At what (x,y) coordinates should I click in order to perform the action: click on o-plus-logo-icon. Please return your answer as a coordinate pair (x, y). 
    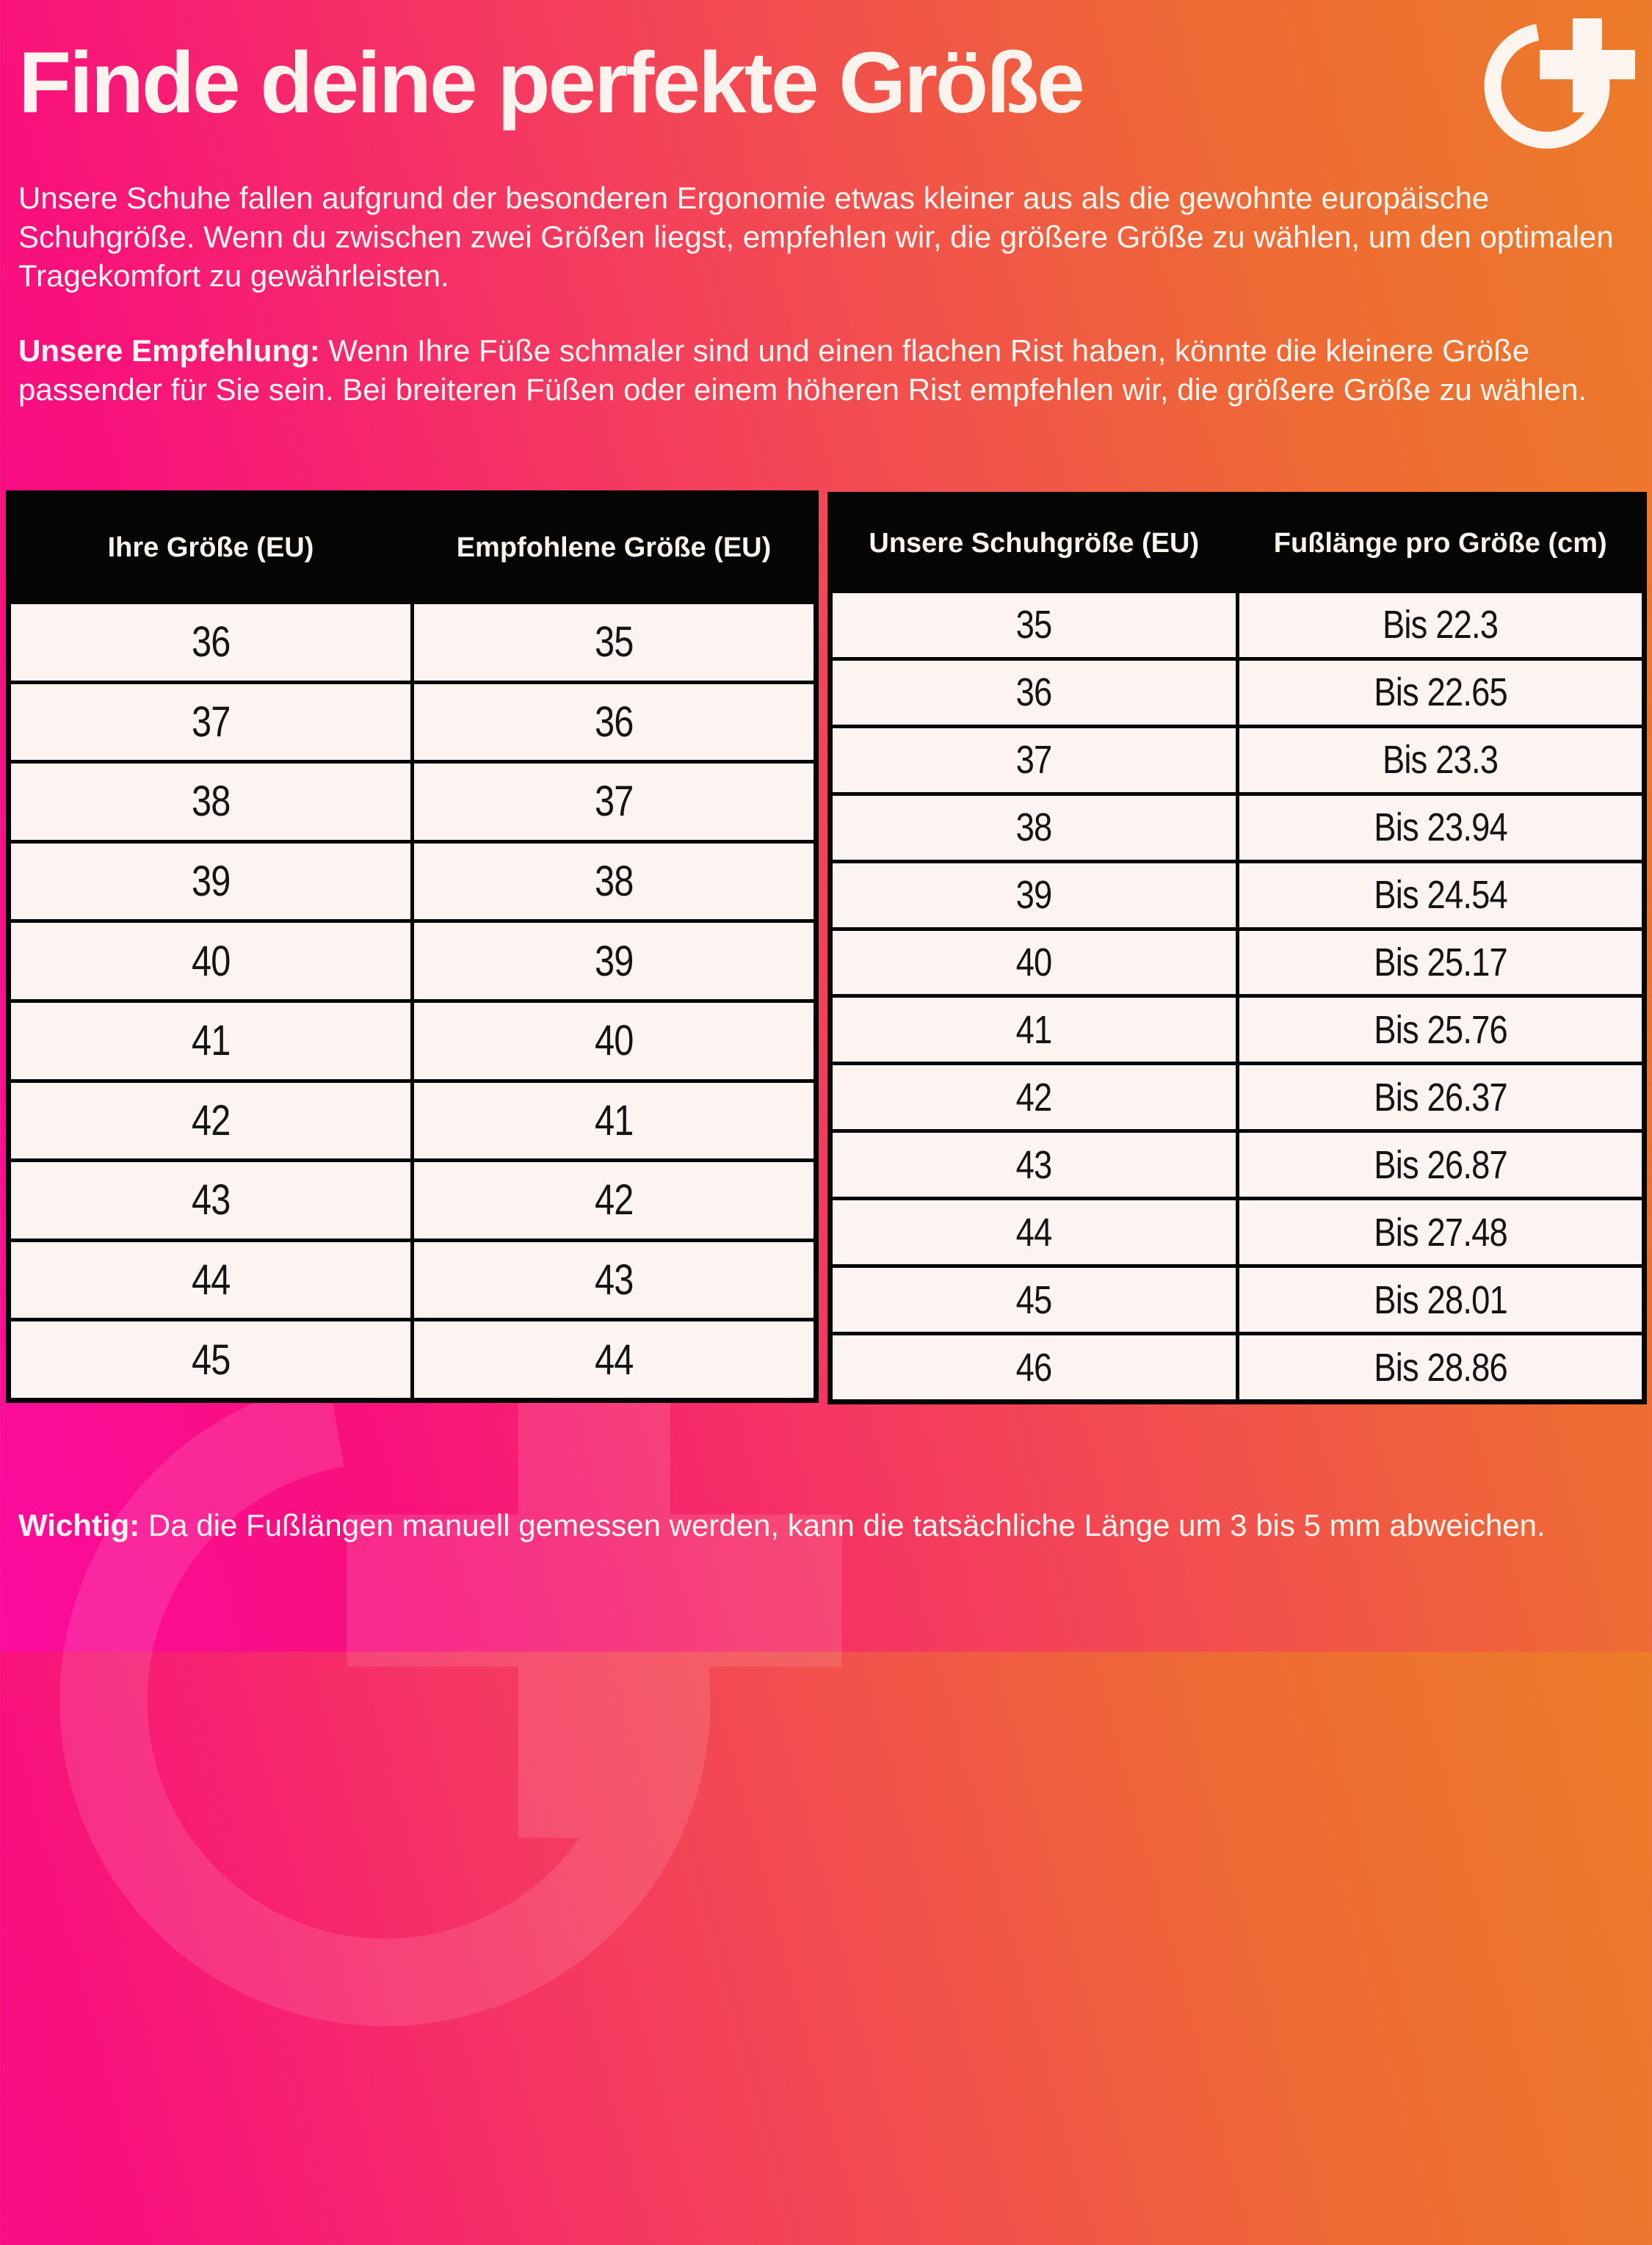
    Looking at the image, I should click on (1559, 83).